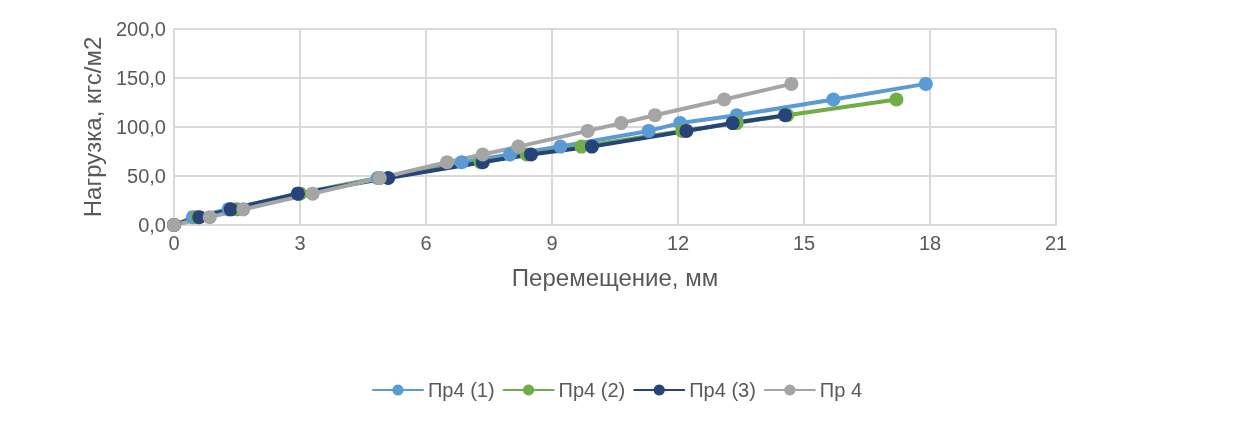 This screenshot has height=421, width=1234. I want to click on x-tick-label: 6, so click(426, 243).